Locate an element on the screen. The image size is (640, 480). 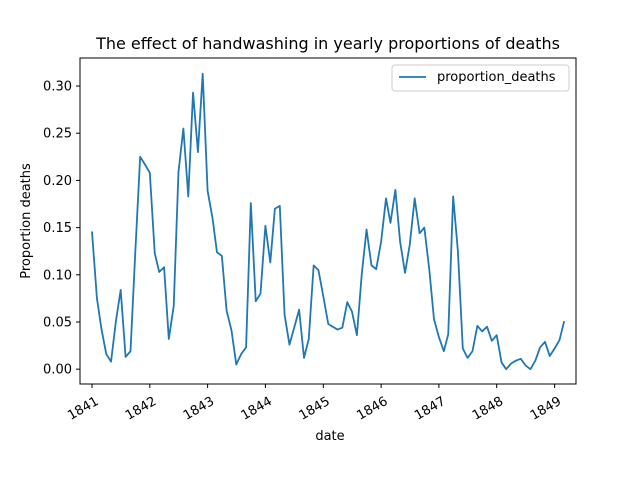
y-tick-label: 0.25 is located at coordinates (57, 134).